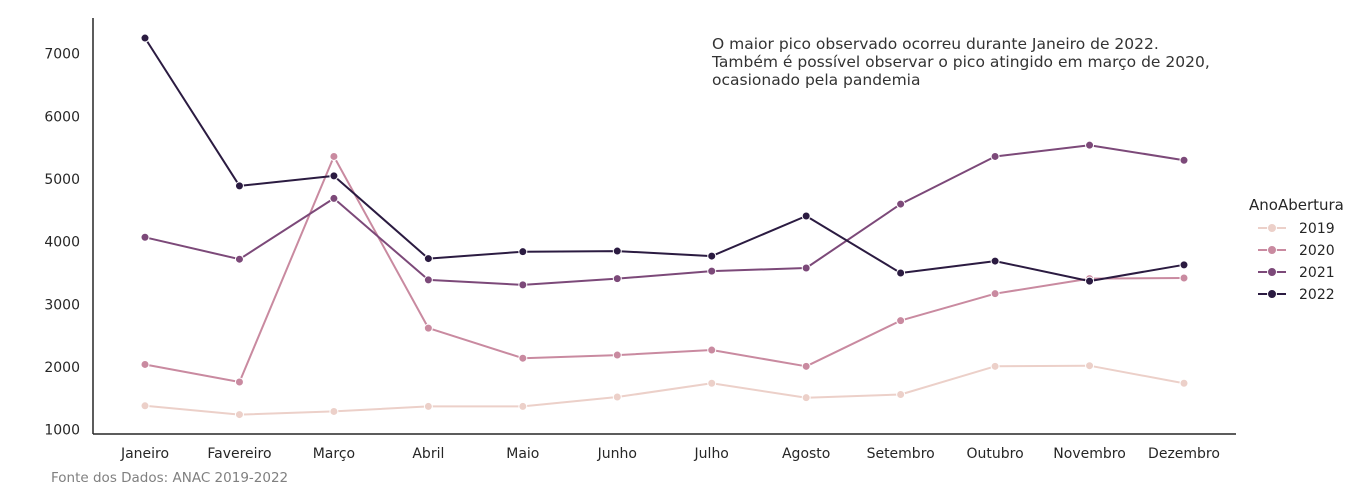 The image size is (1355, 500). Describe the element at coordinates (334, 454) in the screenshot. I see `x-tick-label: Março` at that location.